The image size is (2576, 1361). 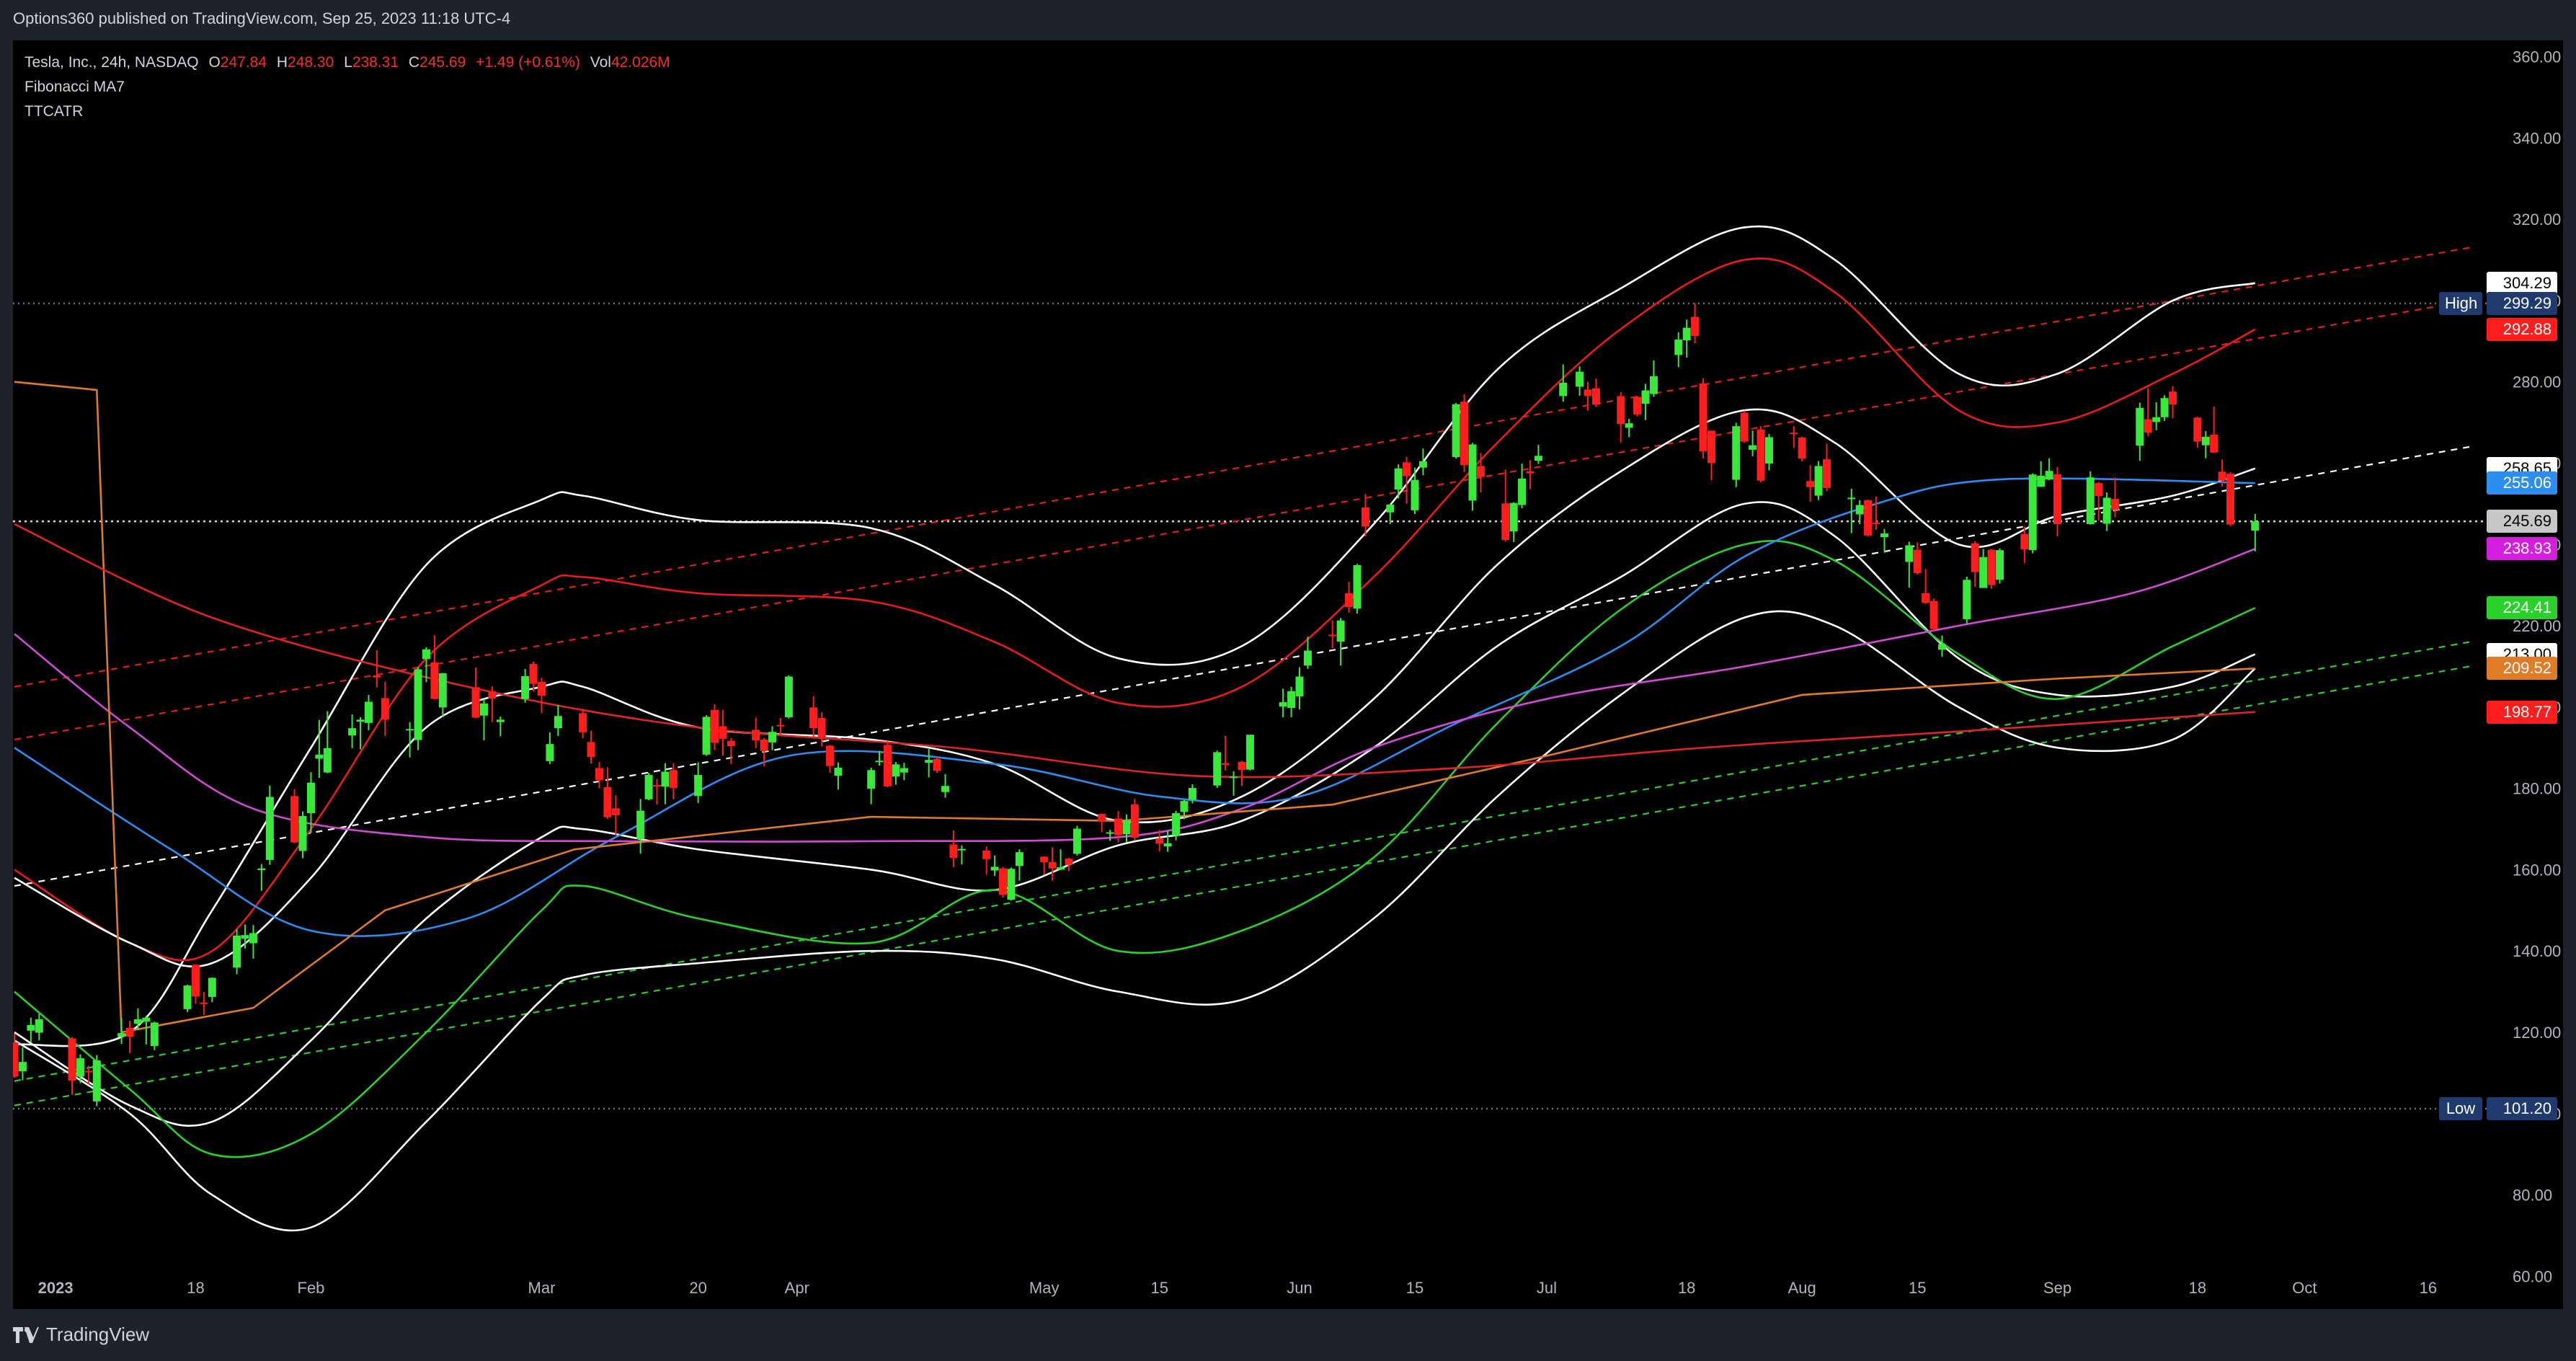 What do you see at coordinates (2522, 330) in the screenshot?
I see `price-tag: 292.88` at bounding box center [2522, 330].